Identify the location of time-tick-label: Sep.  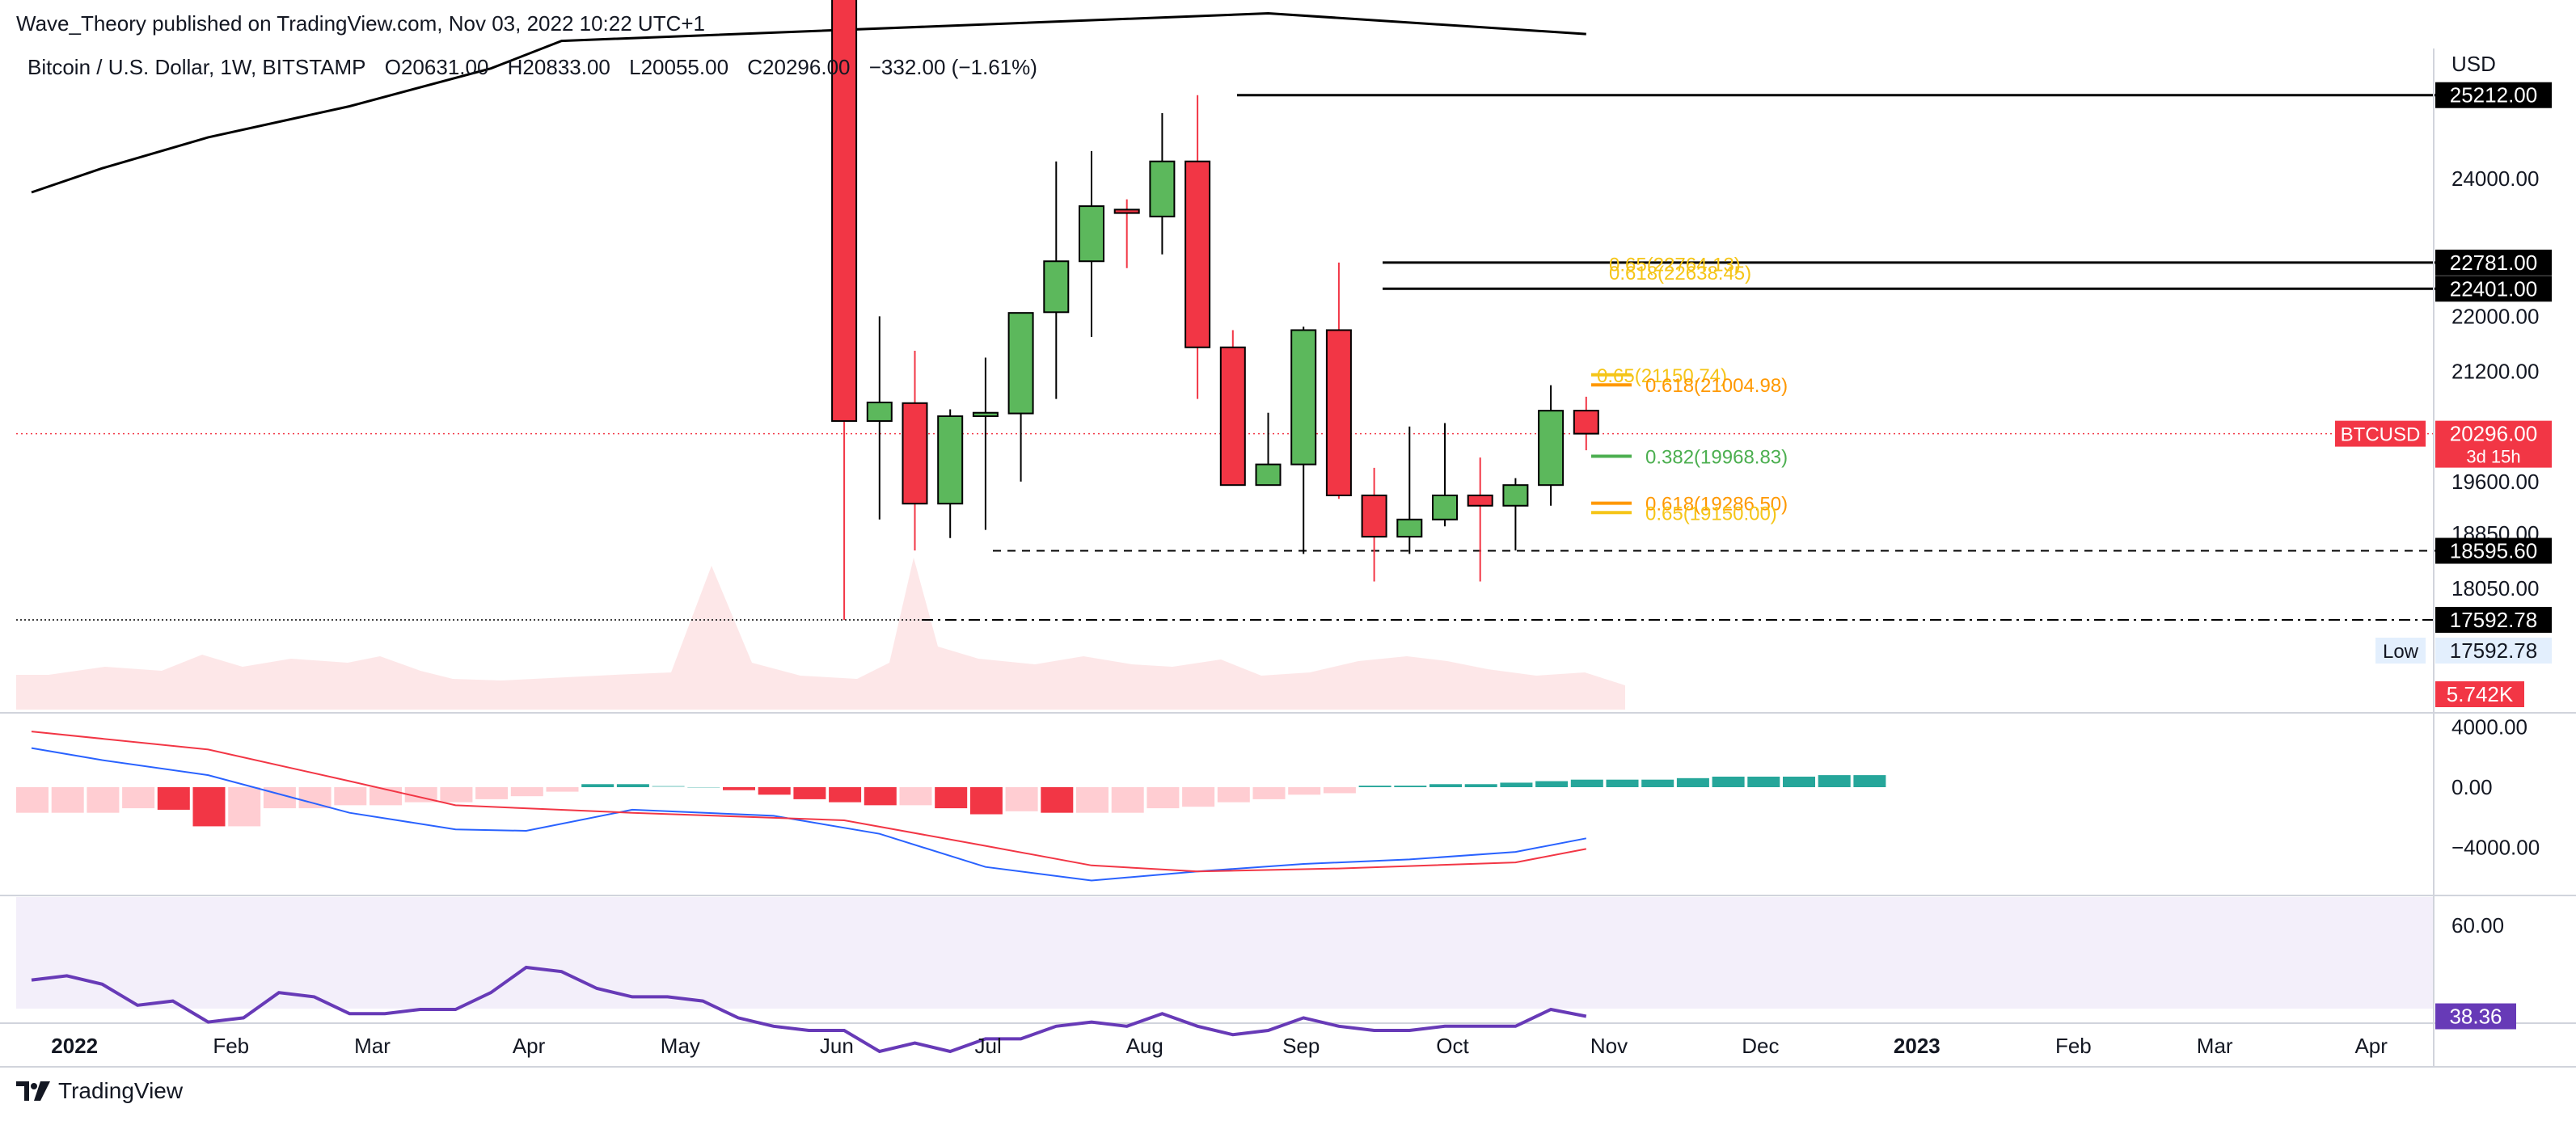
(1301, 1046).